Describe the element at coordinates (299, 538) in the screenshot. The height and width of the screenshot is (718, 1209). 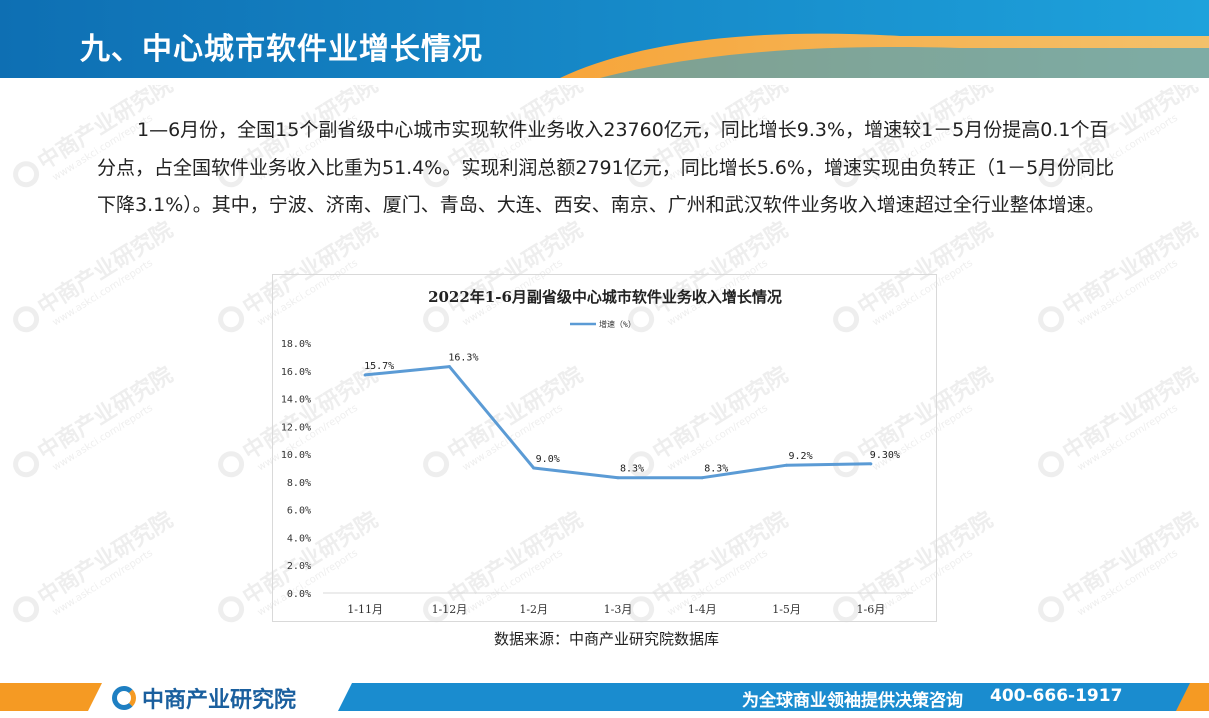
I see `y-tick-label: 4.0%` at that location.